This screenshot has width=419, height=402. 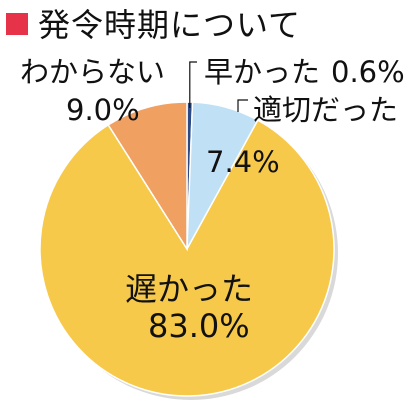 I want to click on leader-line-tekisetsu, so click(x=242, y=105).